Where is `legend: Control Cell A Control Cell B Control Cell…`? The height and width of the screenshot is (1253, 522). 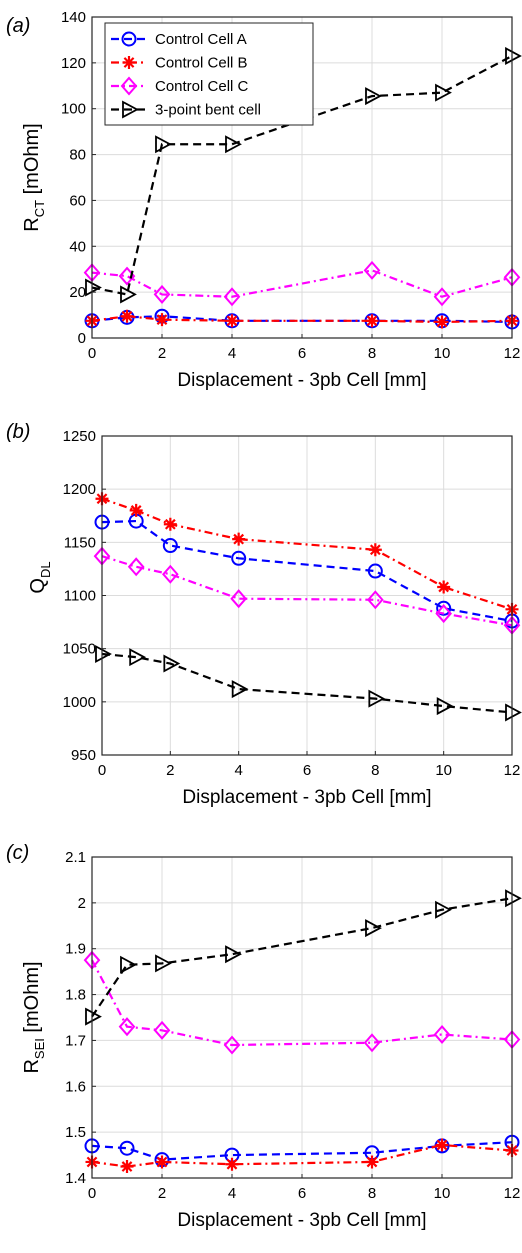
legend: Control Cell A Control Cell B Control Cell… is located at coordinates (209, 74).